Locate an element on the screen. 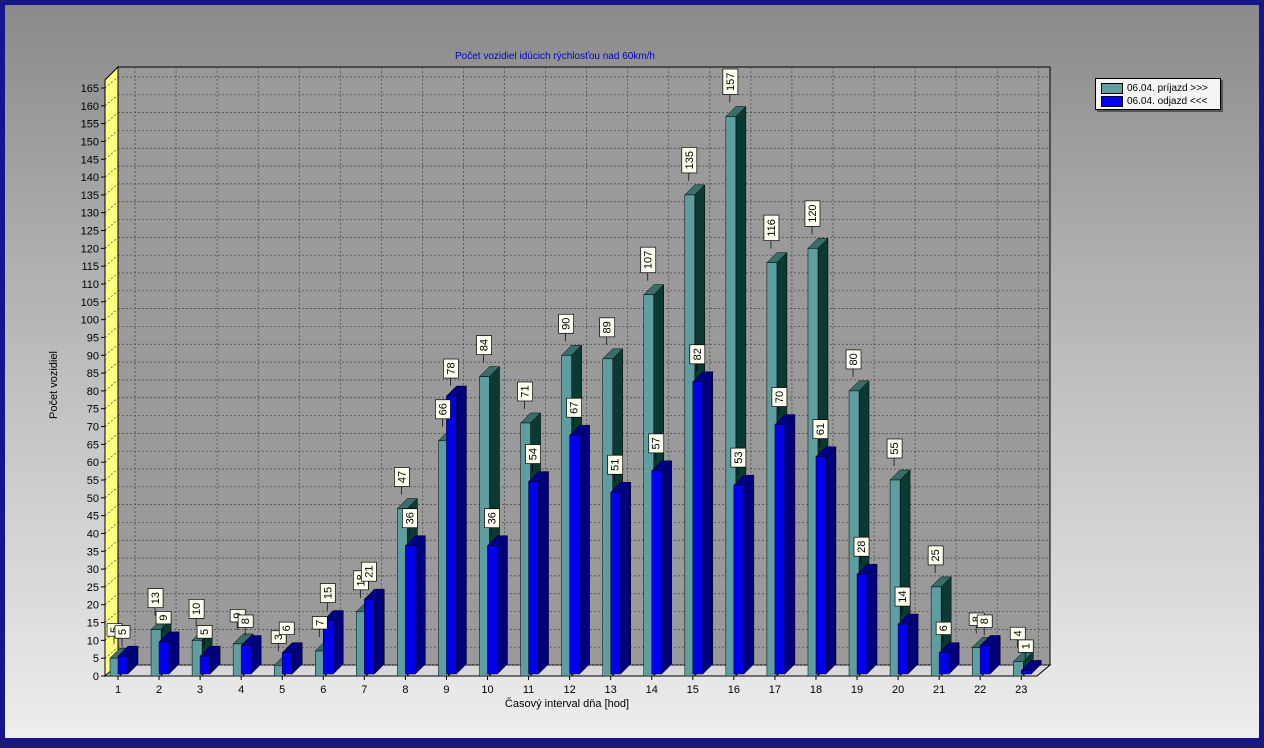 This screenshot has width=1264, height=748. y-tick-label: 165 is located at coordinates (90, 89).